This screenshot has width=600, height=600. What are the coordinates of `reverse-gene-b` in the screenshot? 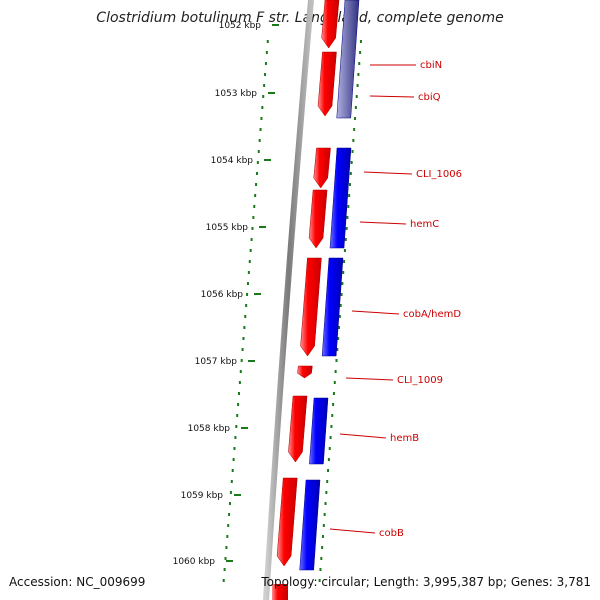 It's located at (332, 307).